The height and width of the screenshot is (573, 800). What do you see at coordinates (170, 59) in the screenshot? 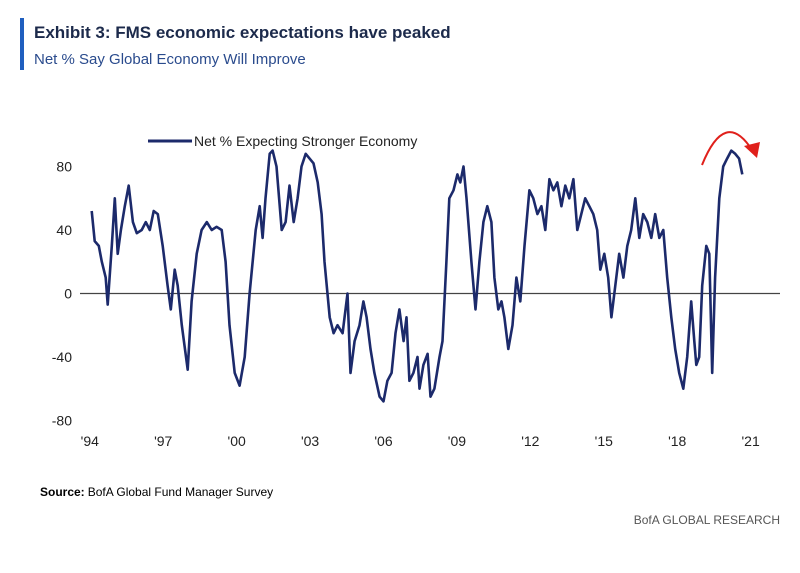
I see `chart-subtitle: Net % Say Global Economy Will Improve` at bounding box center [170, 59].